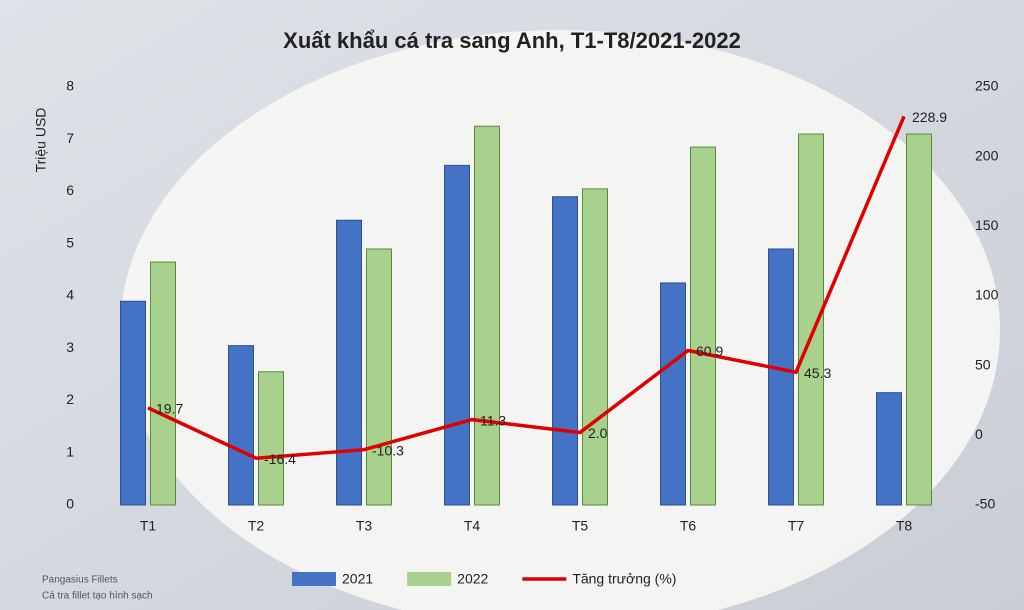  What do you see at coordinates (624, 579) in the screenshot?
I see `legend-label: Tăng trưởng (%)` at bounding box center [624, 579].